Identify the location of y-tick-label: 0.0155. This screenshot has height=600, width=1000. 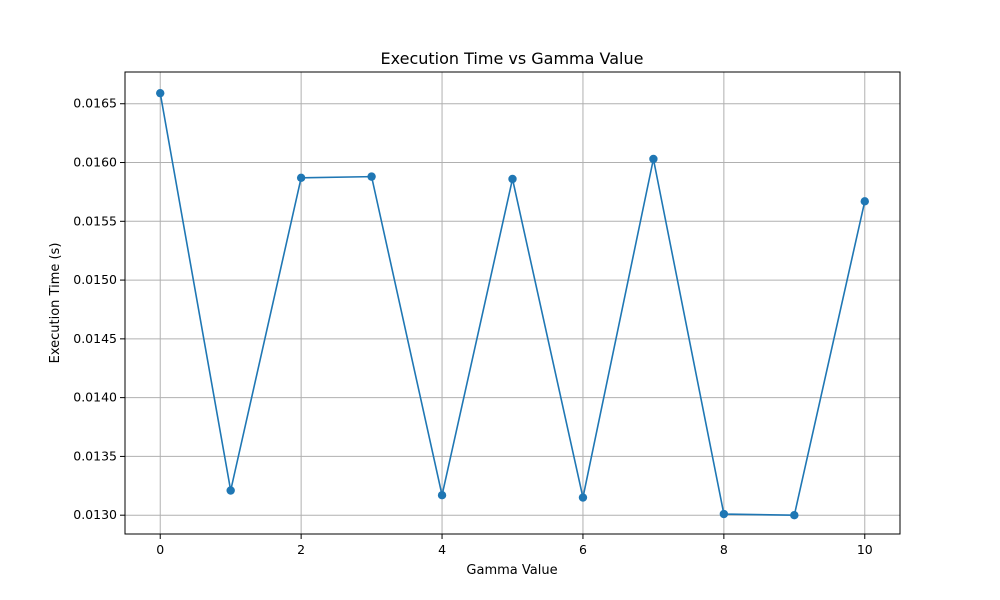
(95, 220).